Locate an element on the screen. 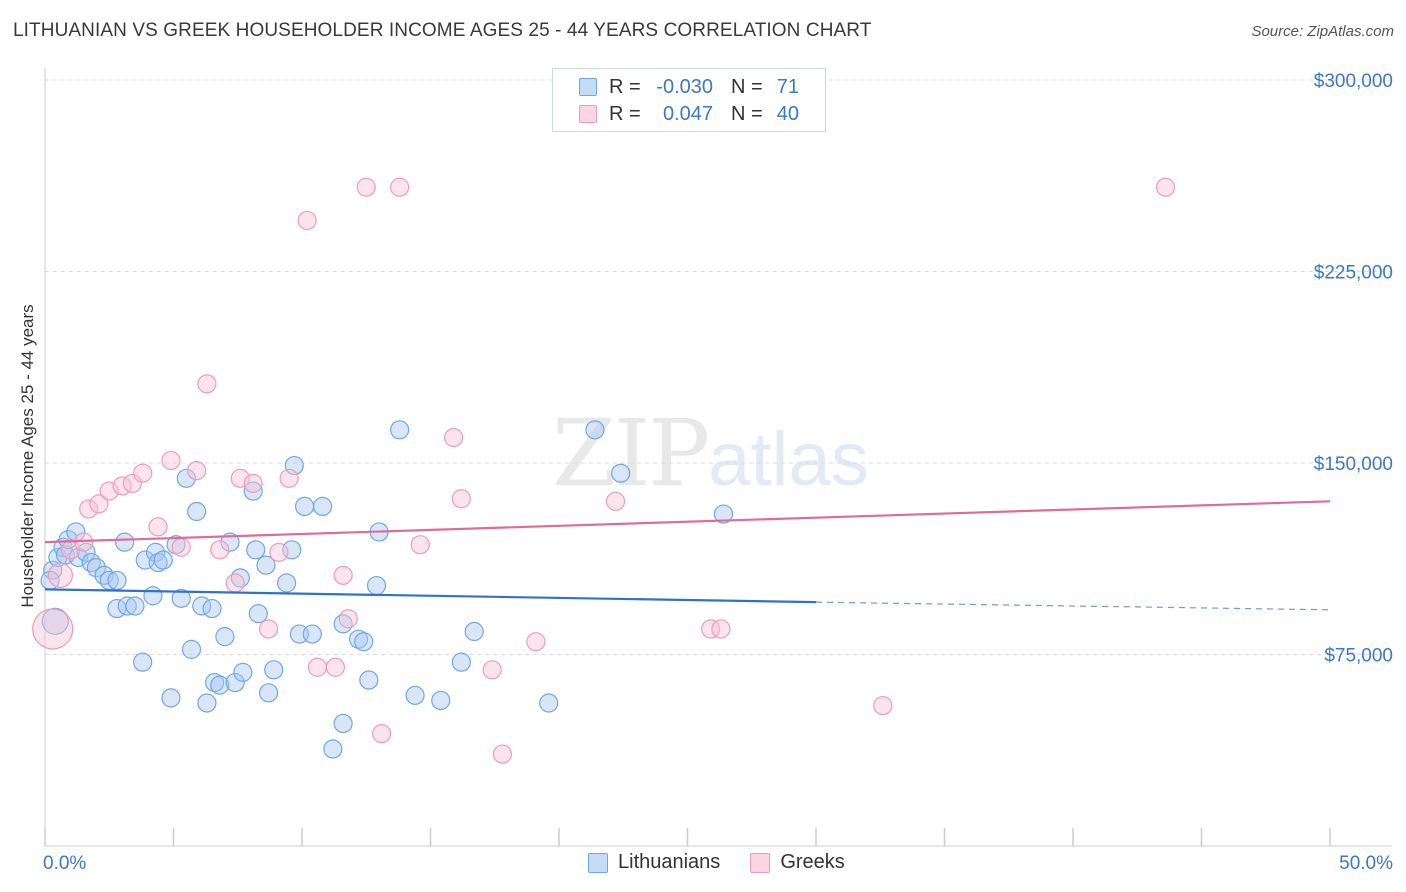 This screenshot has width=1406, height=892. x-tick-label: 0.0% is located at coordinates (64, 863).